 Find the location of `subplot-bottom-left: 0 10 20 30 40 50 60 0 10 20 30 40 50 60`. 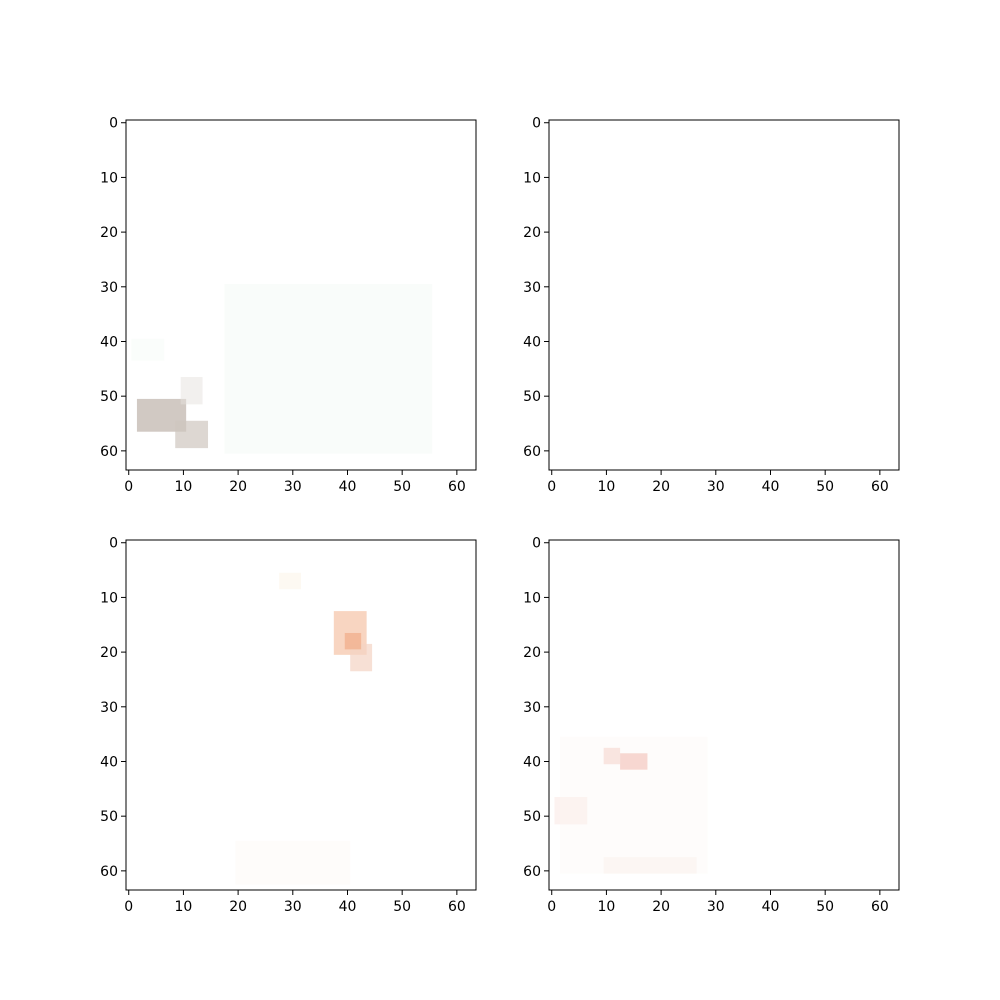

subplot-bottom-left: 0 10 20 30 40 50 60 0 10 20 30 40 50 60 is located at coordinates (288, 725).